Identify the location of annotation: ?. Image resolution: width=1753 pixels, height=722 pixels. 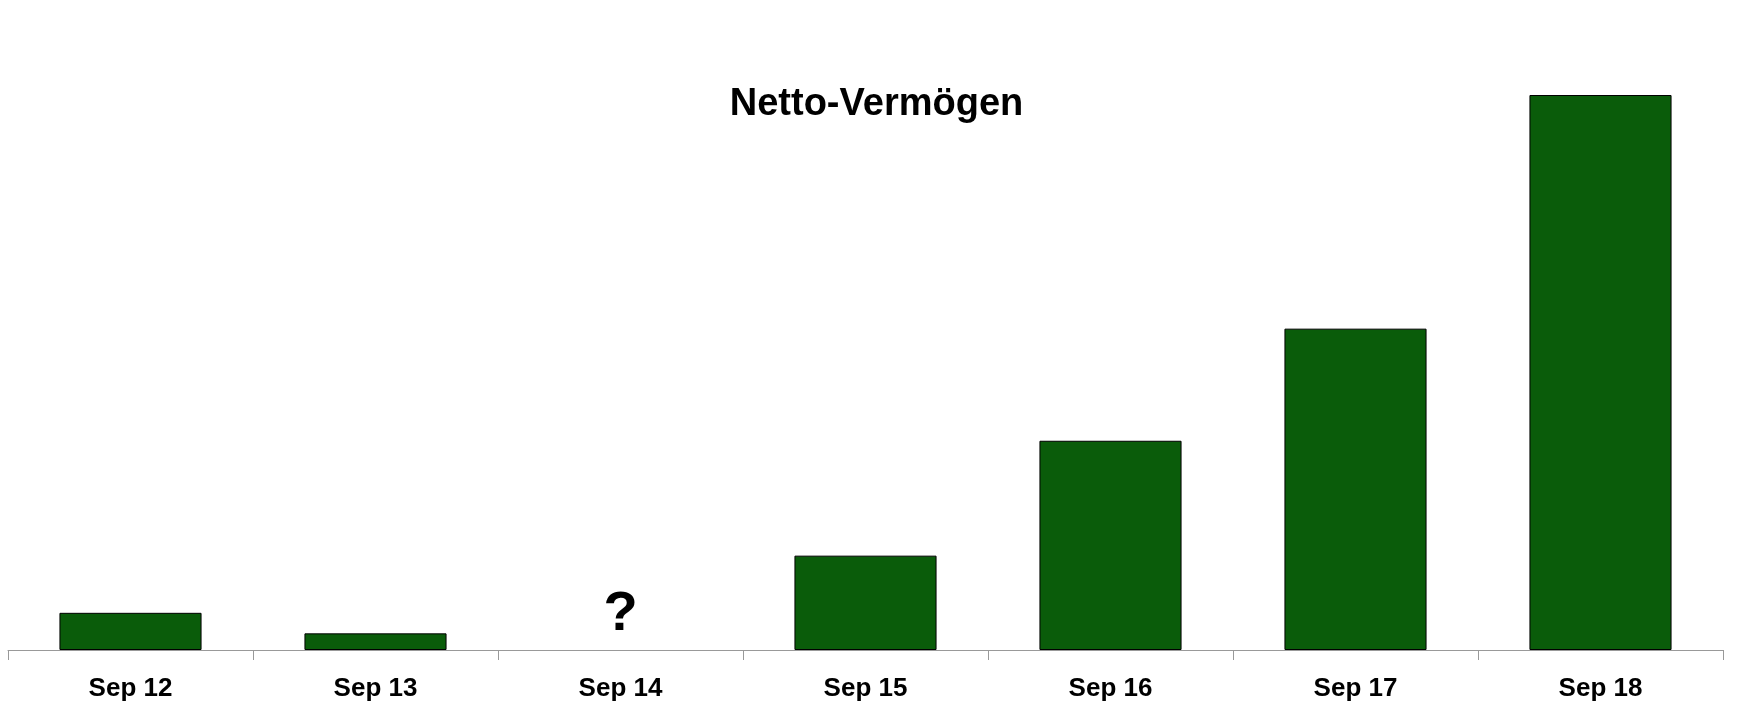
(620, 610).